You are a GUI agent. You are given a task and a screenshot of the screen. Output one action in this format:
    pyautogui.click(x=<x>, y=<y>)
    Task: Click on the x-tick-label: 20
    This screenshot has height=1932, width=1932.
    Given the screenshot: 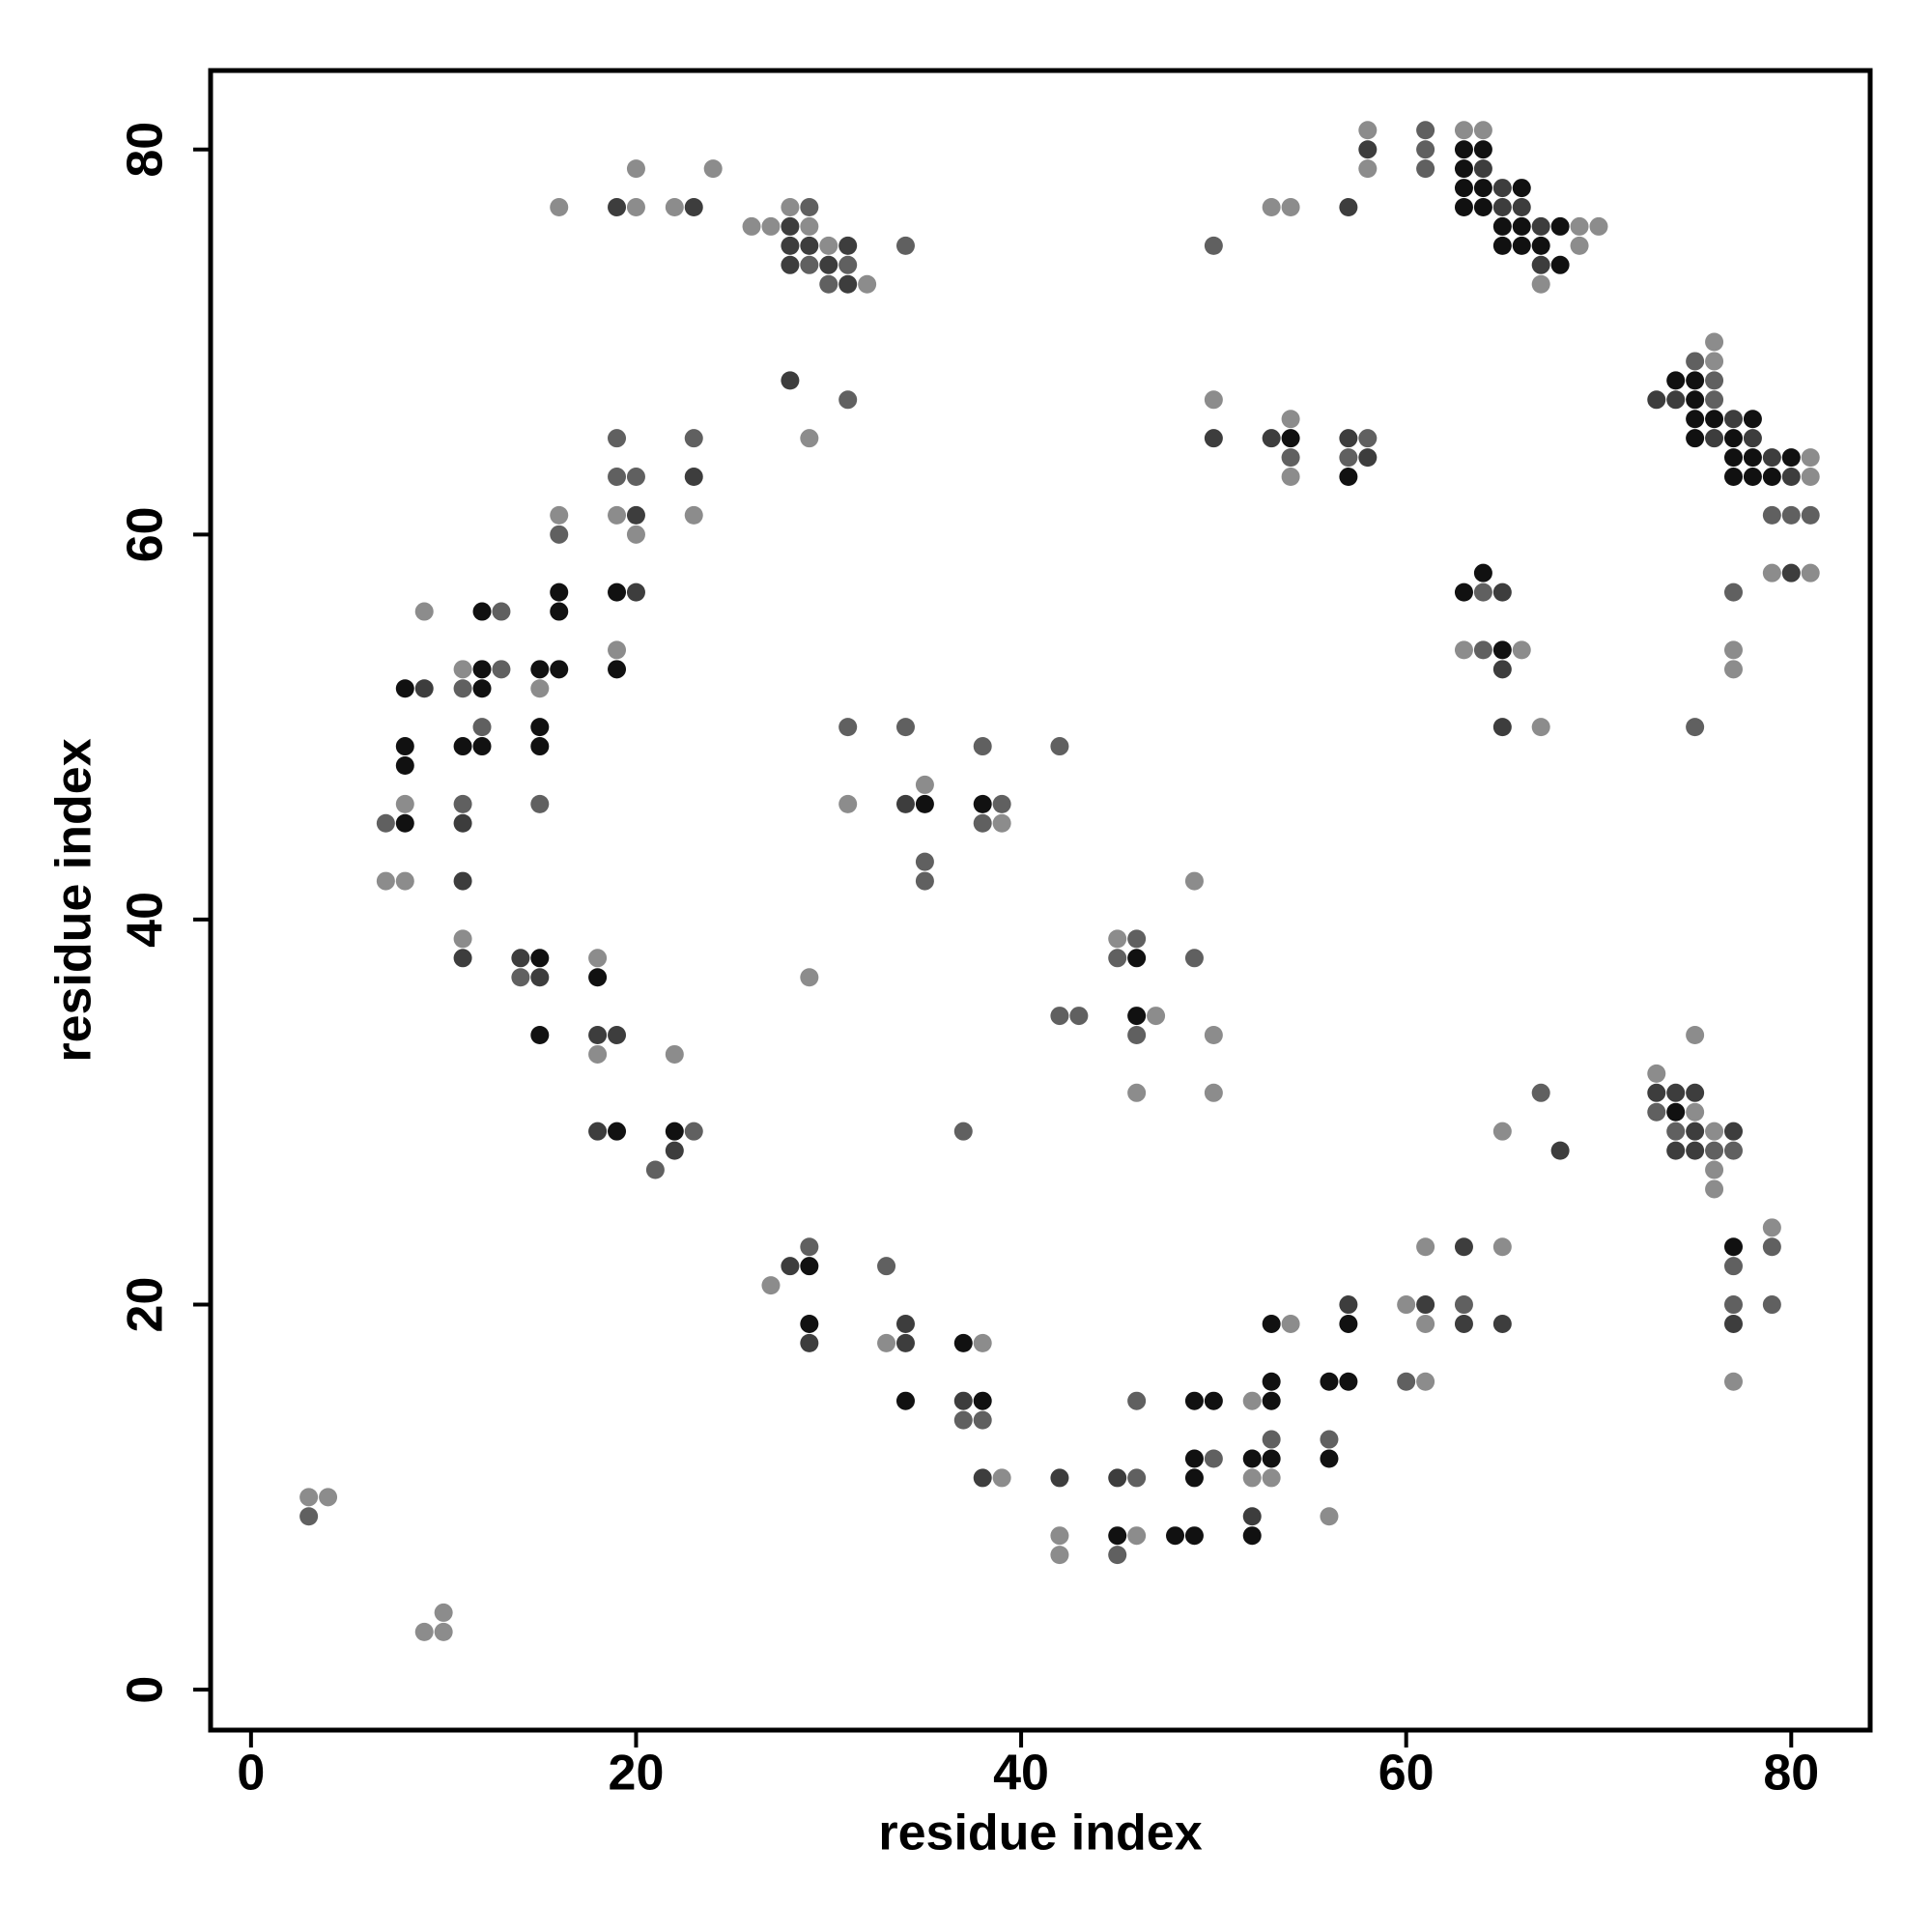 What is the action you would take?
    pyautogui.click(x=637, y=1774)
    